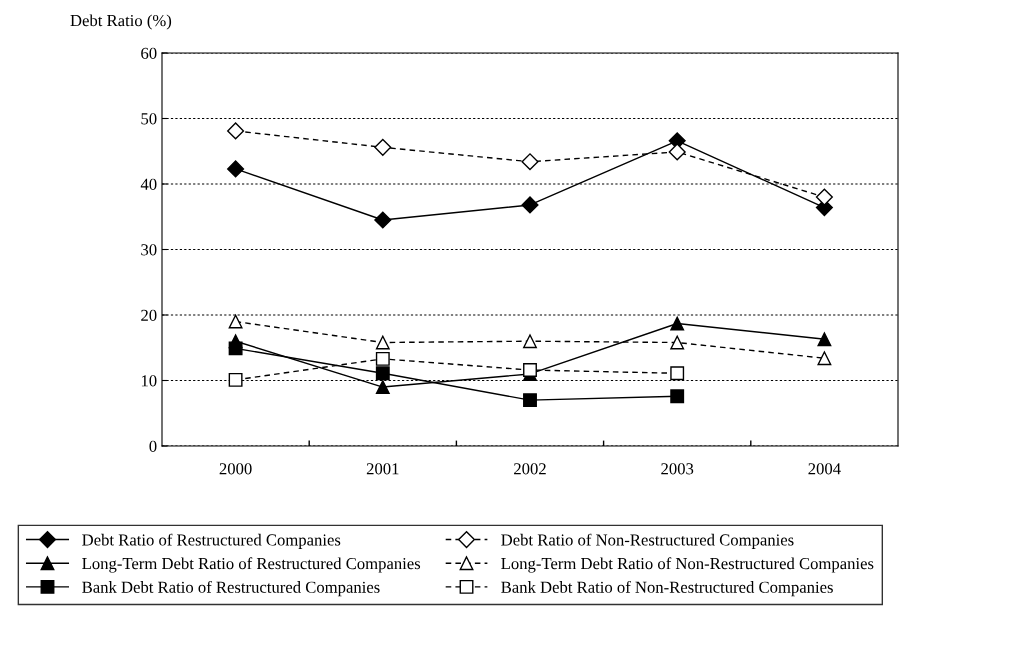  I want to click on y-tick-label: 30, so click(149, 250).